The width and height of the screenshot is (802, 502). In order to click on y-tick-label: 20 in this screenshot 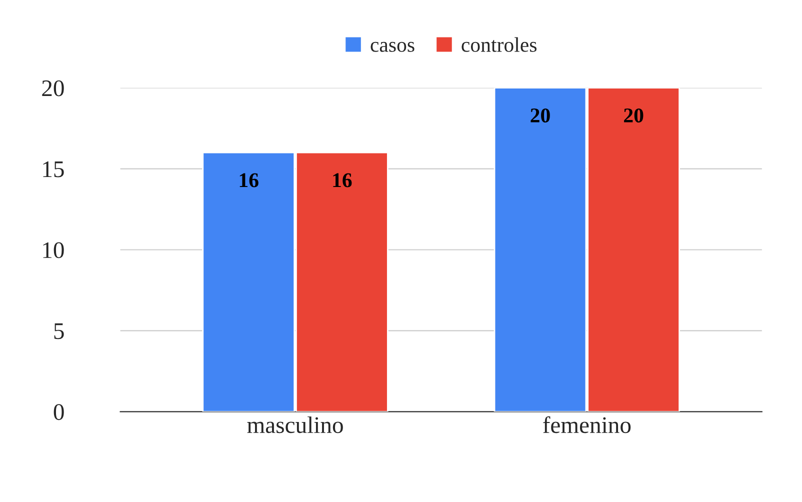, I will do `click(53, 88)`.